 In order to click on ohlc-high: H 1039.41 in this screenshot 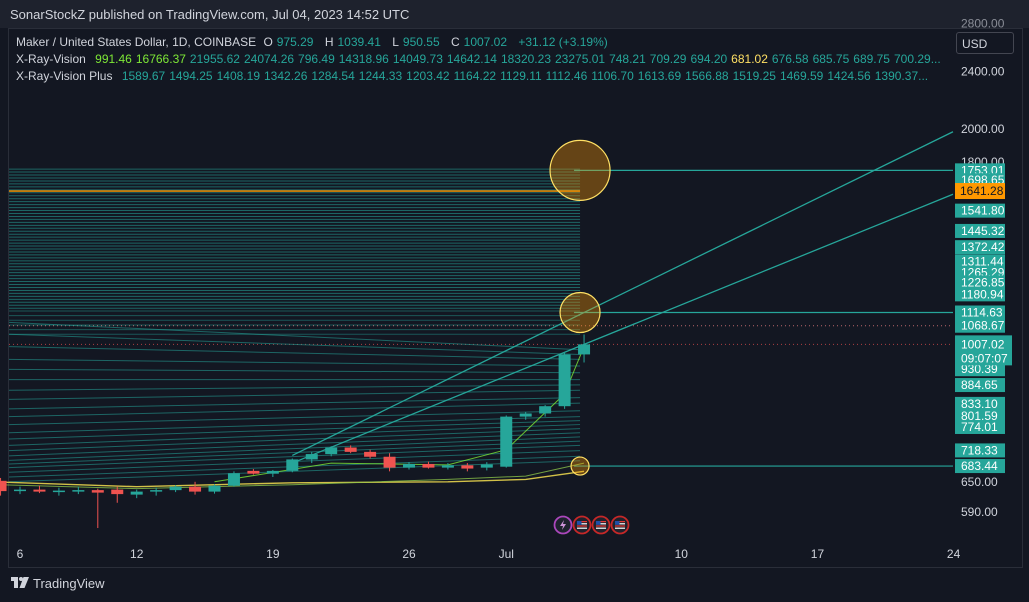, I will do `click(352, 42)`.